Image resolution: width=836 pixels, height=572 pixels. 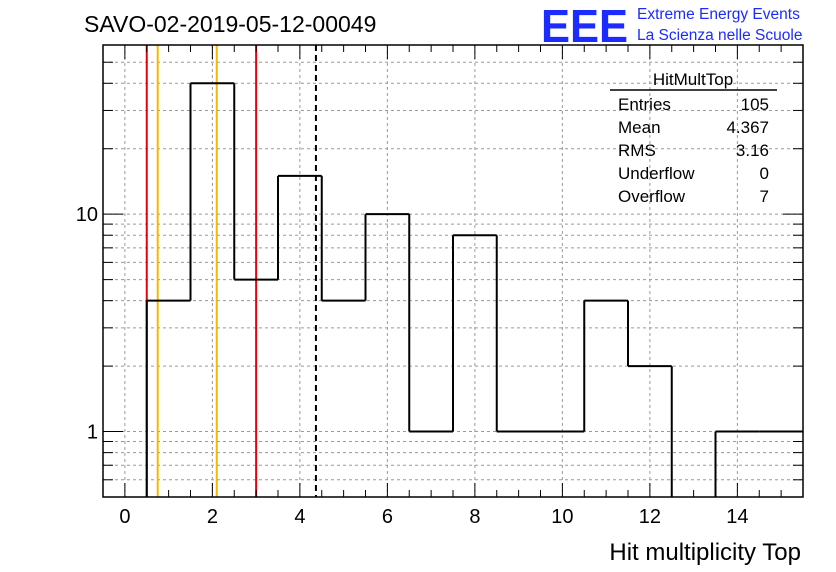 What do you see at coordinates (299, 517) in the screenshot?
I see `x-tick-label: 4` at bounding box center [299, 517].